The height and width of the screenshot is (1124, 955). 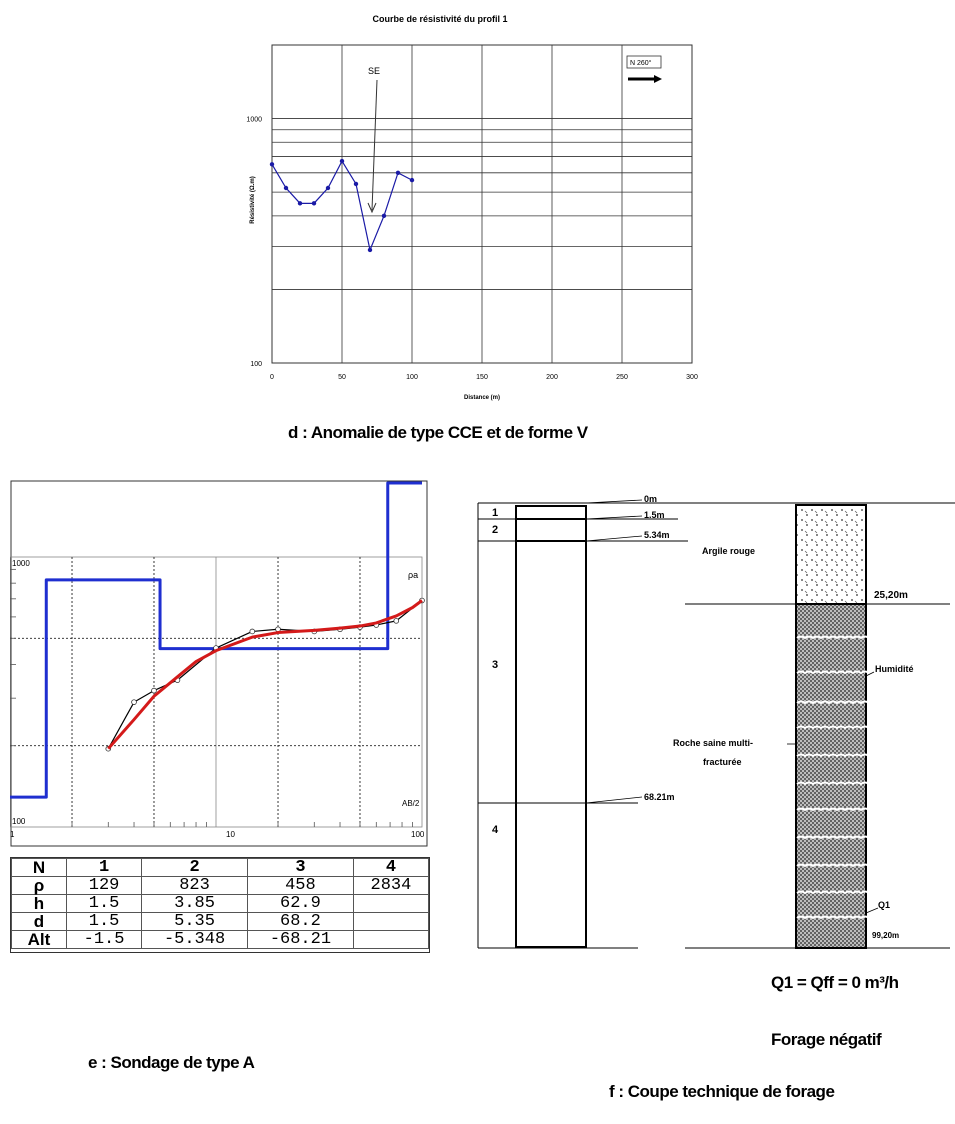 I want to click on table-cell: 2834, so click(x=391, y=885).